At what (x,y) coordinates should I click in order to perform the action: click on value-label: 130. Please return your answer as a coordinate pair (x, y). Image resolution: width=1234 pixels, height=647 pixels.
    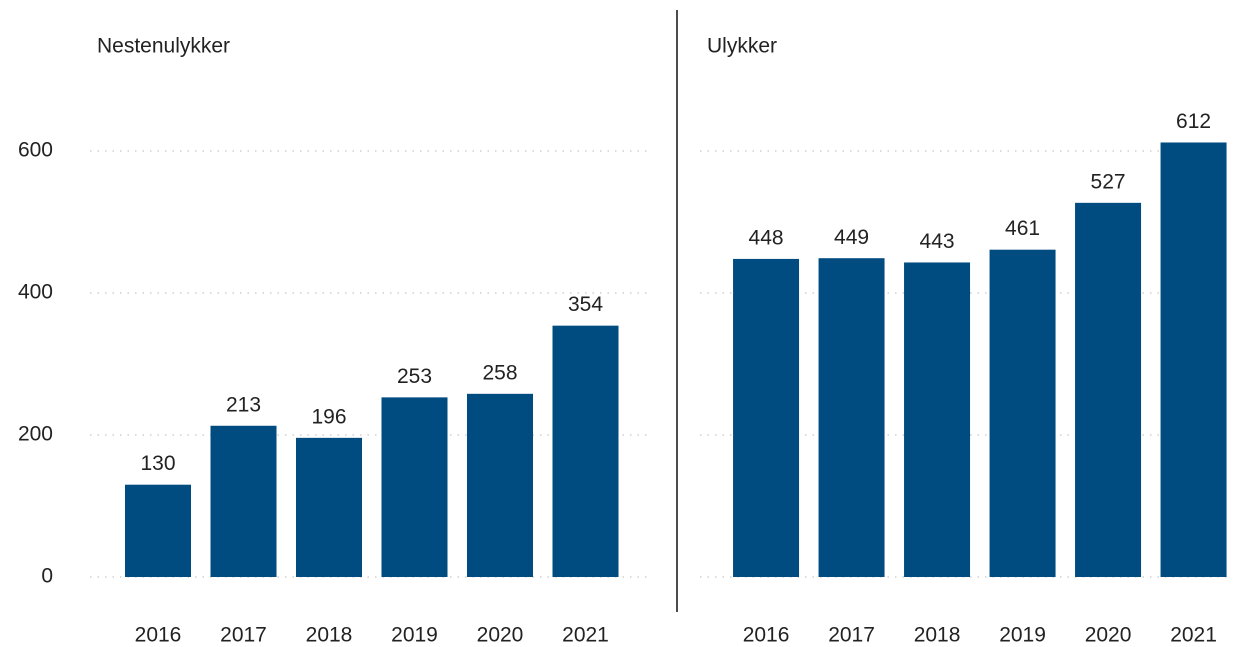
    Looking at the image, I should click on (157, 463).